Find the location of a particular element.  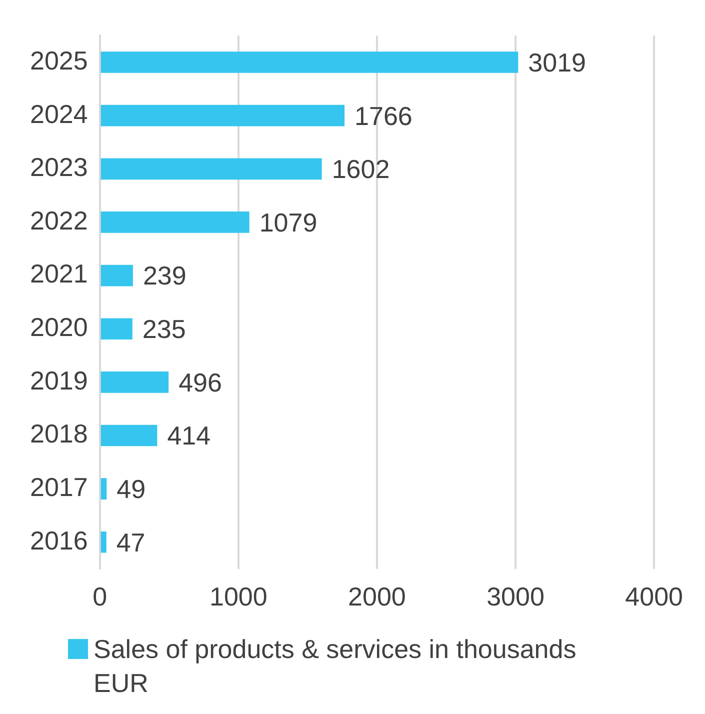

x-tick-label: 2000 is located at coordinates (377, 597).